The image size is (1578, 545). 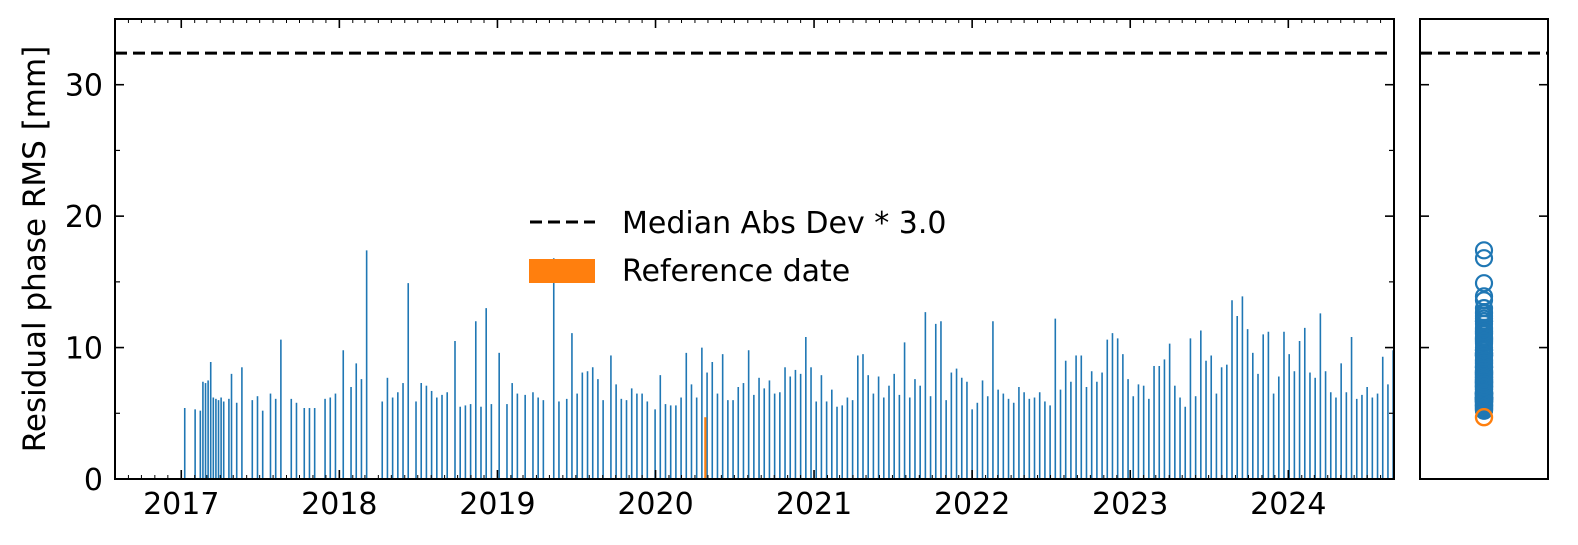 I want to click on y-tick-labels: 0 10 20 30, so click(x=84, y=283).